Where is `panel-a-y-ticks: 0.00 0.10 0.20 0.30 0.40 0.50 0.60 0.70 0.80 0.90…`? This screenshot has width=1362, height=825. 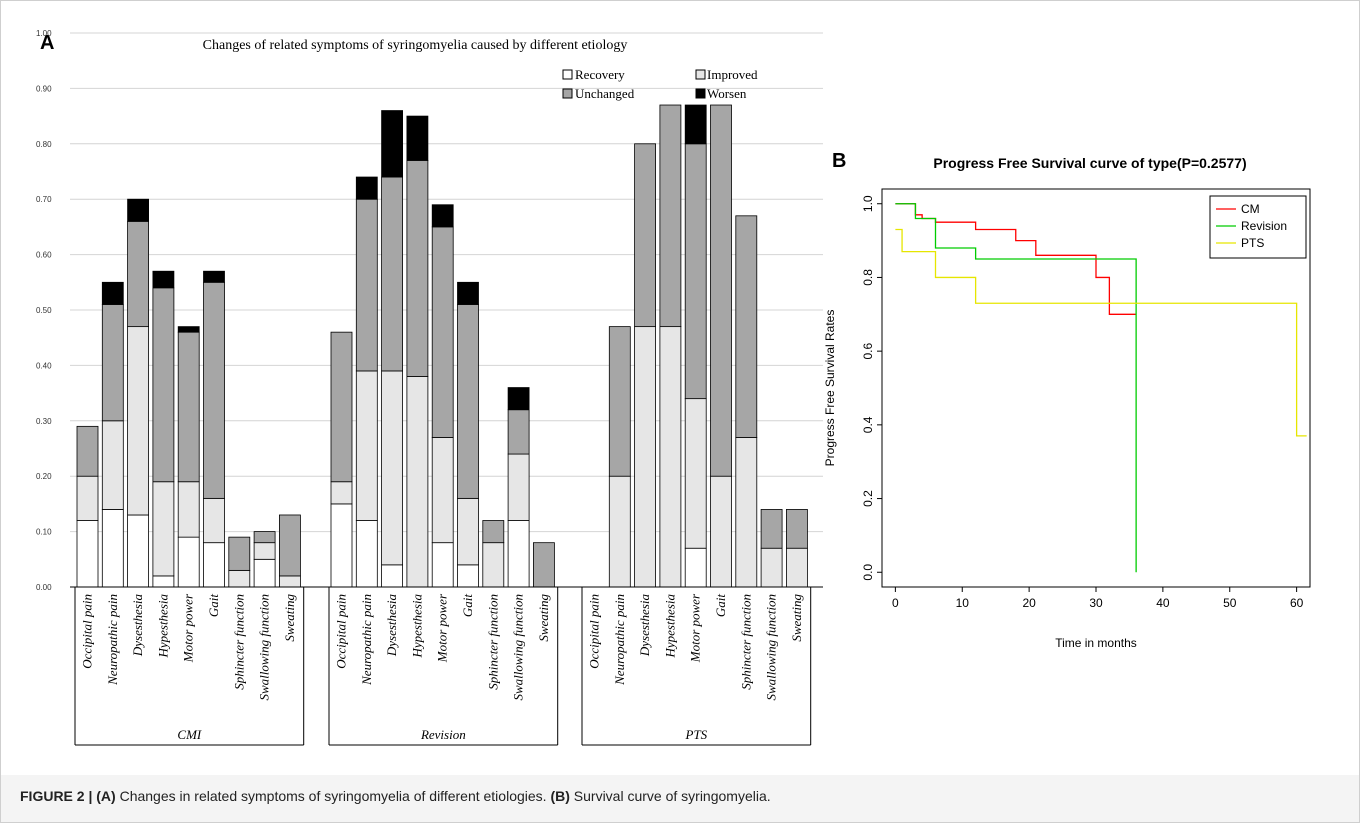 panel-a-y-ticks: 0.00 0.10 0.20 0.30 0.40 0.50 0.60 0.70 0.80 0.90… is located at coordinates (44, 310).